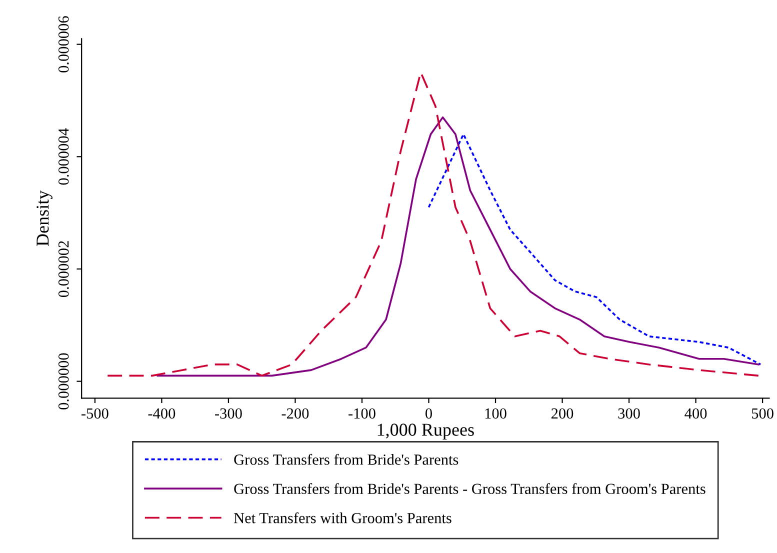 This screenshot has height=553, width=777. Describe the element at coordinates (562, 413) in the screenshot. I see `x-tick-label: 200` at that location.